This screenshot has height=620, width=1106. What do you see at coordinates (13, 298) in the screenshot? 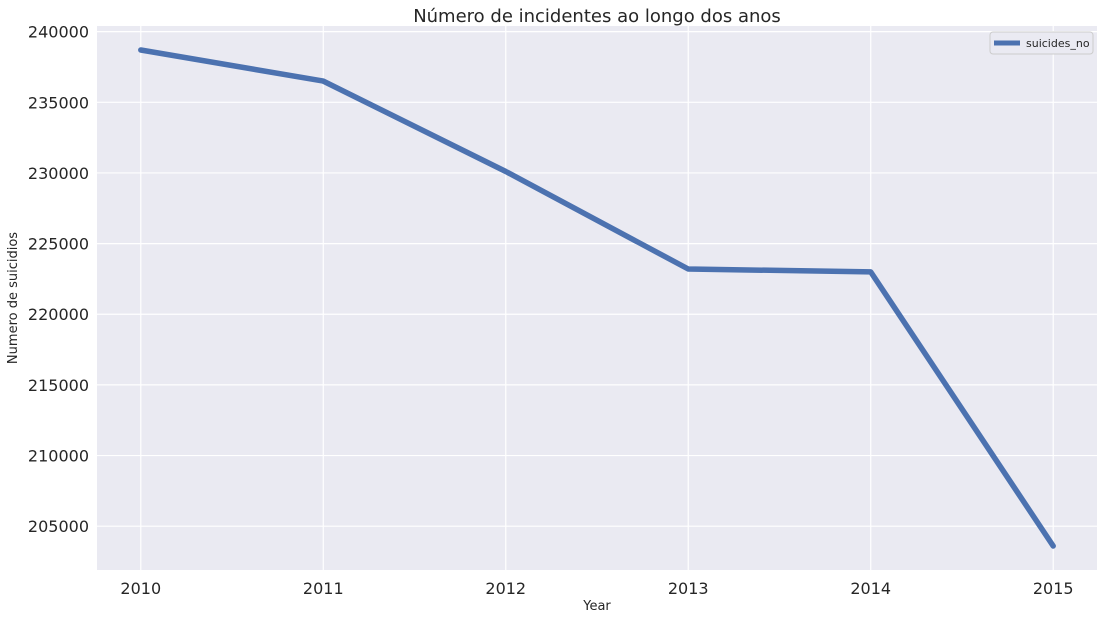
I see `y-axis-label: Numero de suicidios` at bounding box center [13, 298].